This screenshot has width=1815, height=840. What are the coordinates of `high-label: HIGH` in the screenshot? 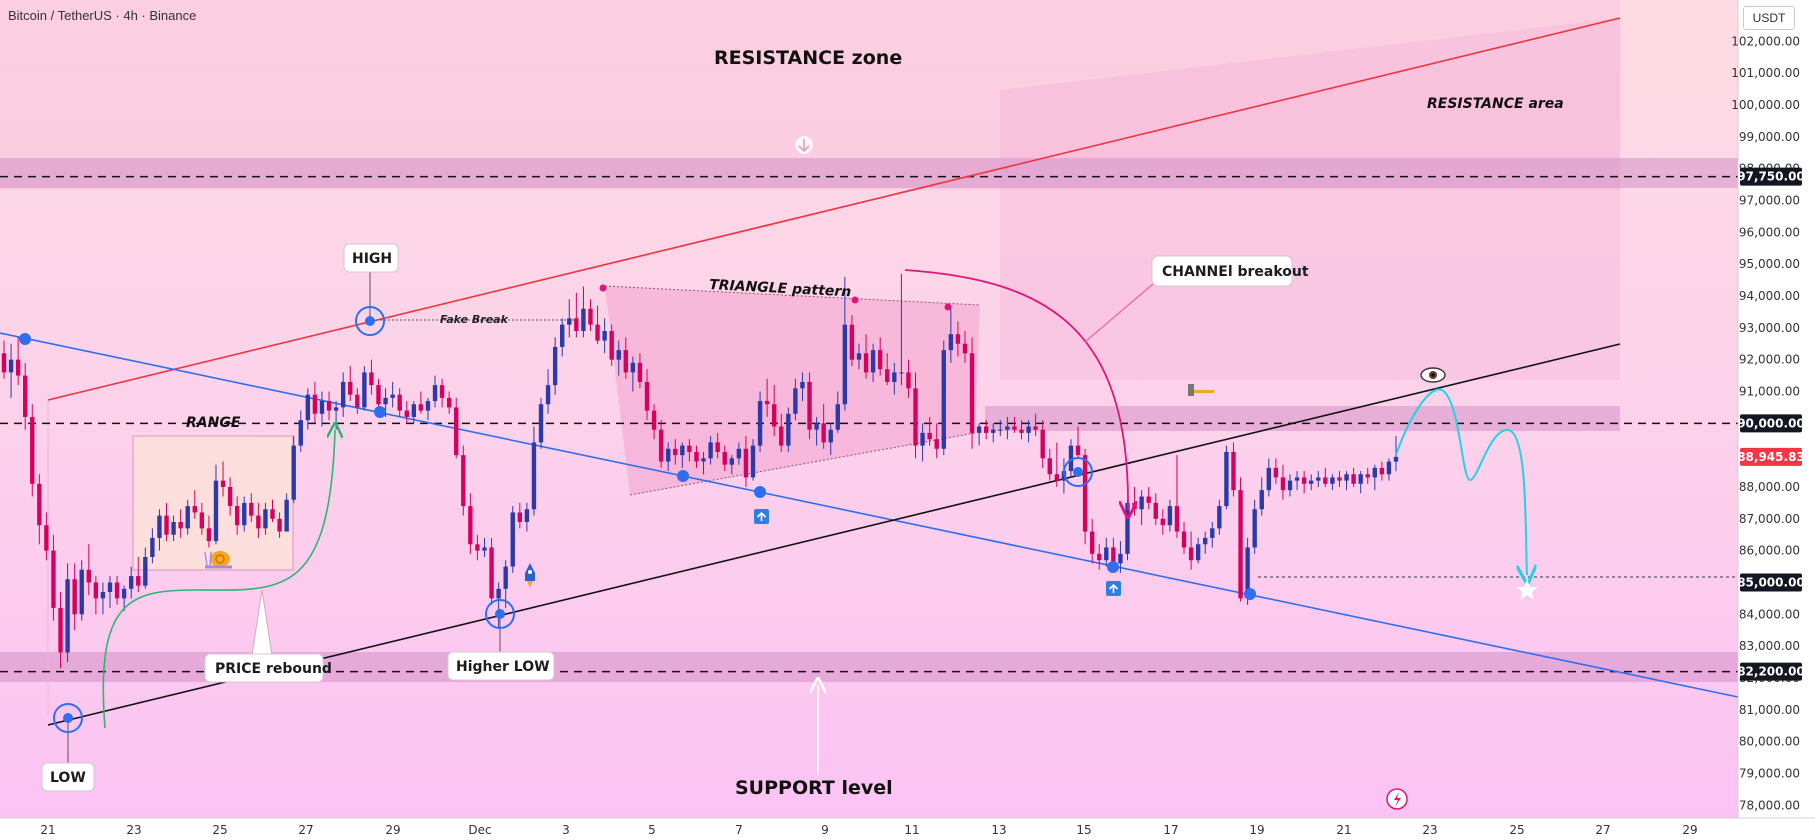 It's located at (371, 258).